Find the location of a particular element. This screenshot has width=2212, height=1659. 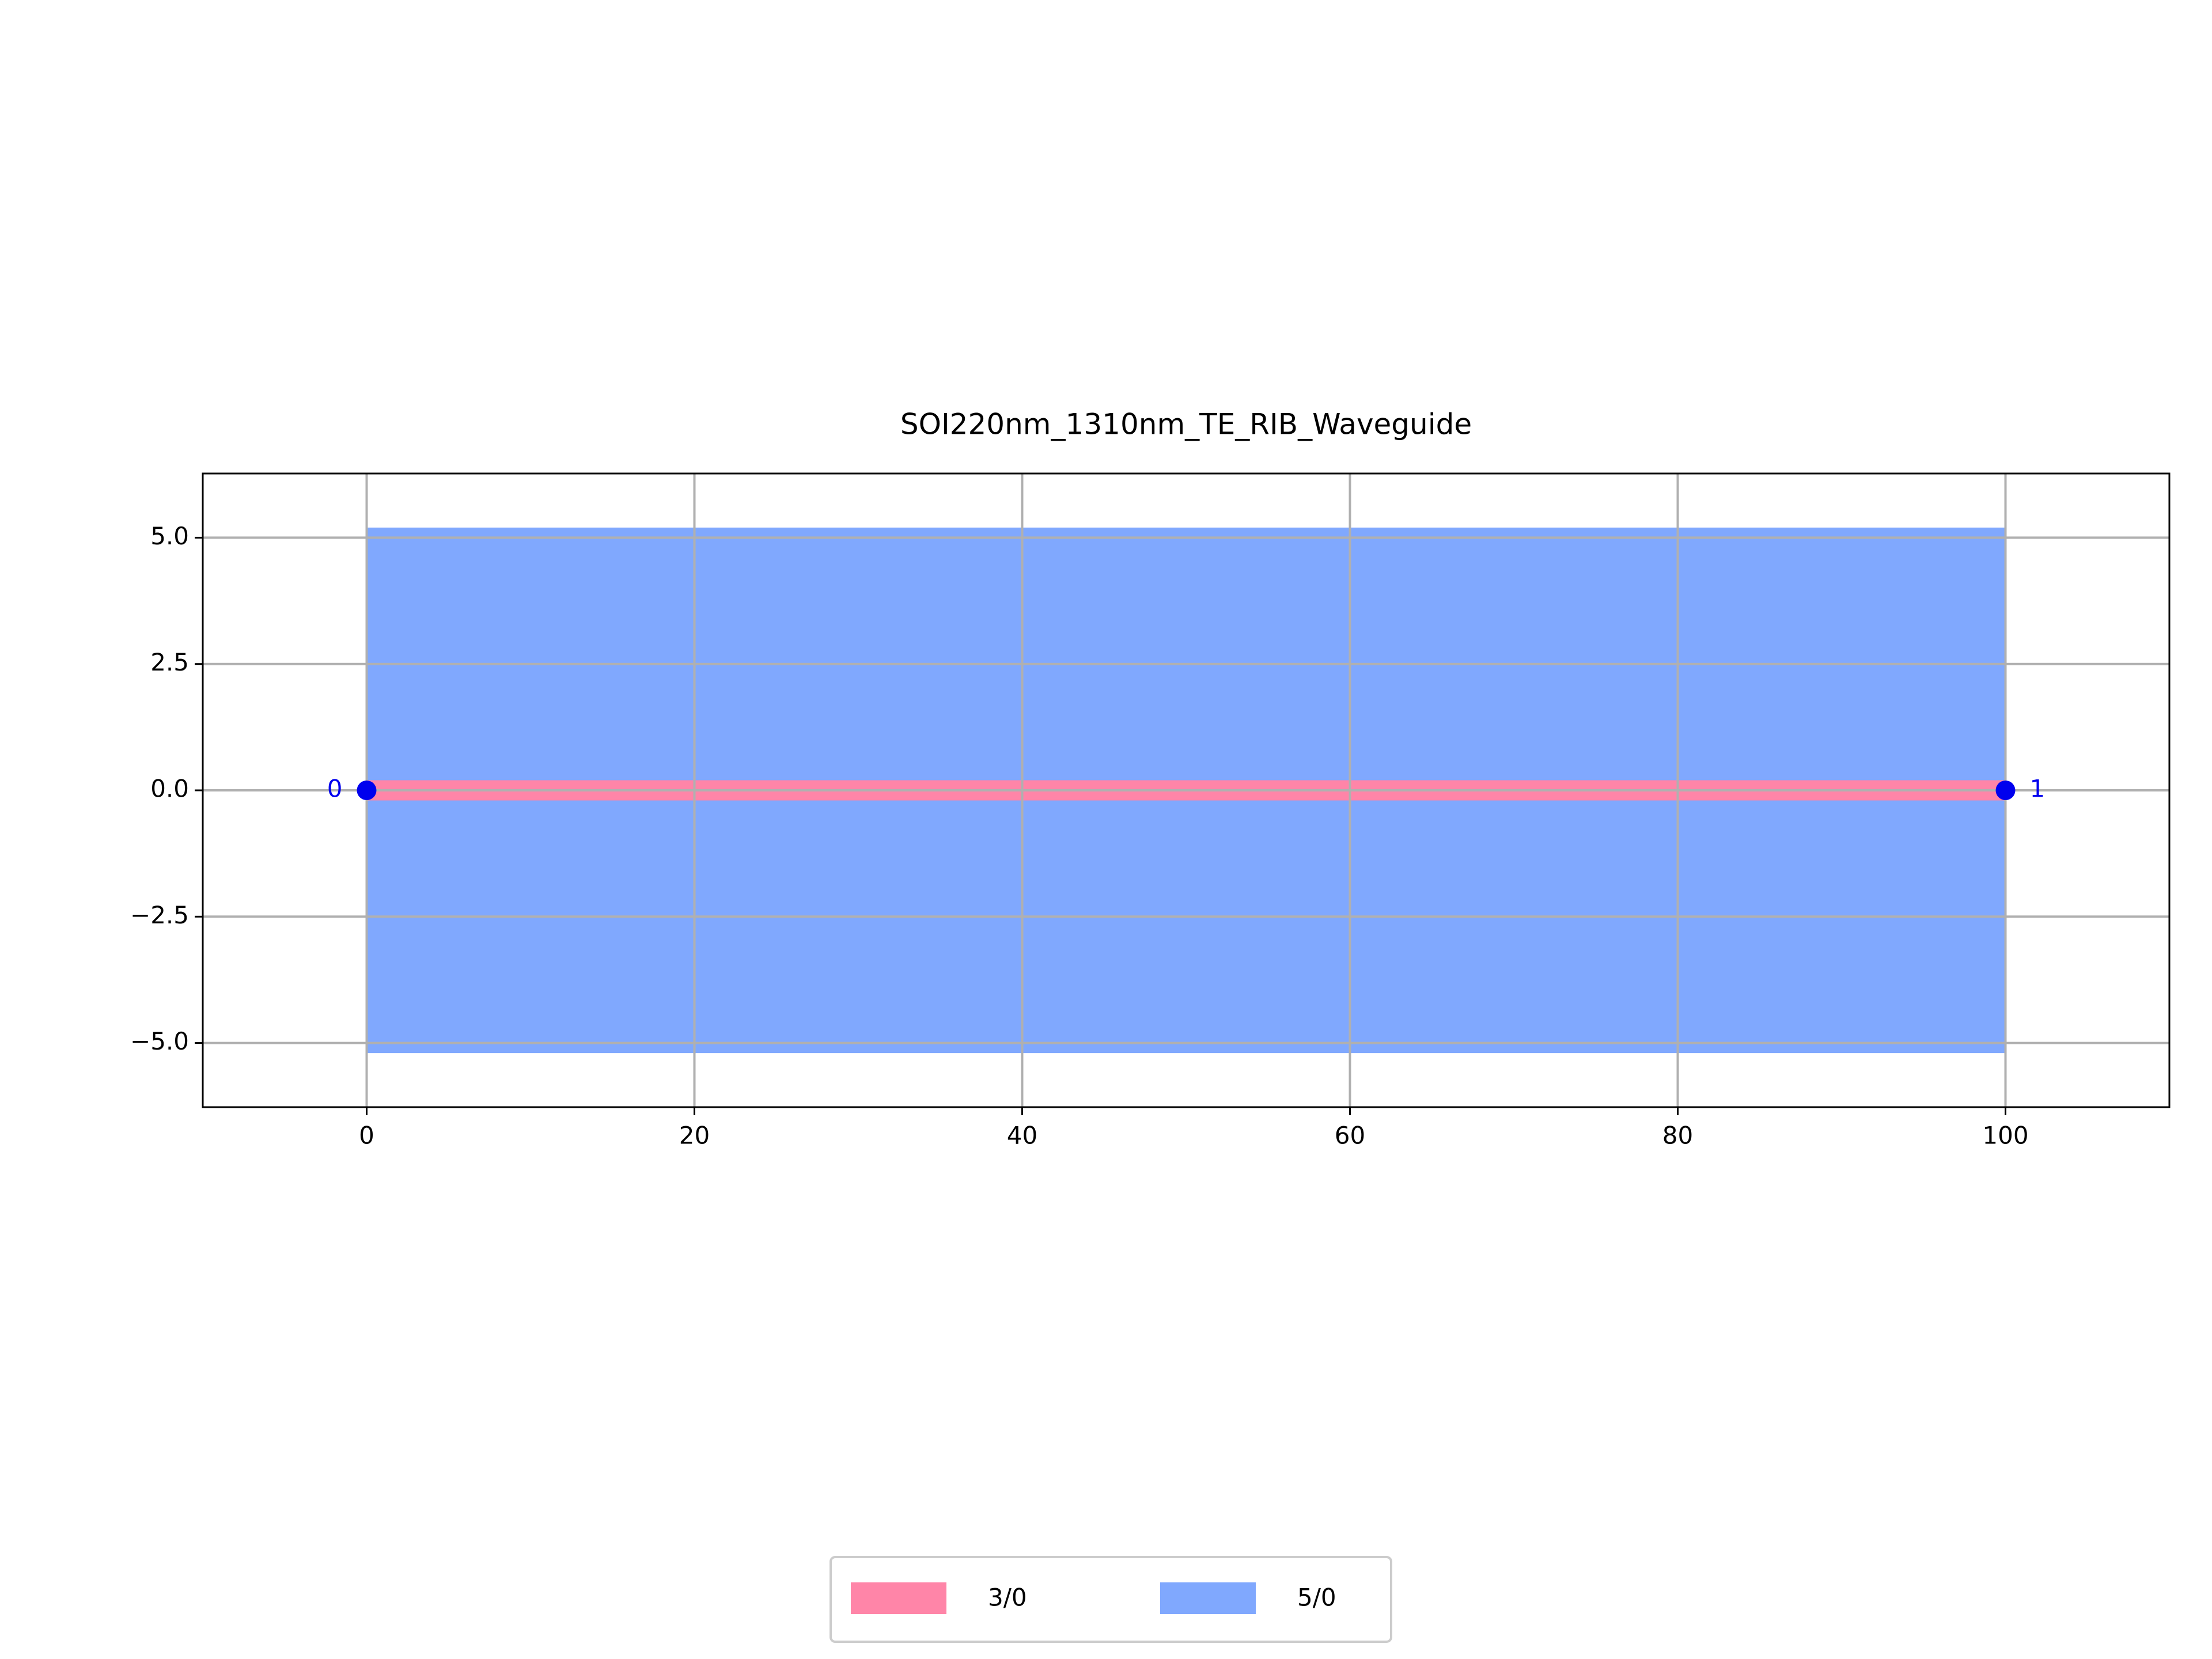

port-label: 1 is located at coordinates (2038, 789).